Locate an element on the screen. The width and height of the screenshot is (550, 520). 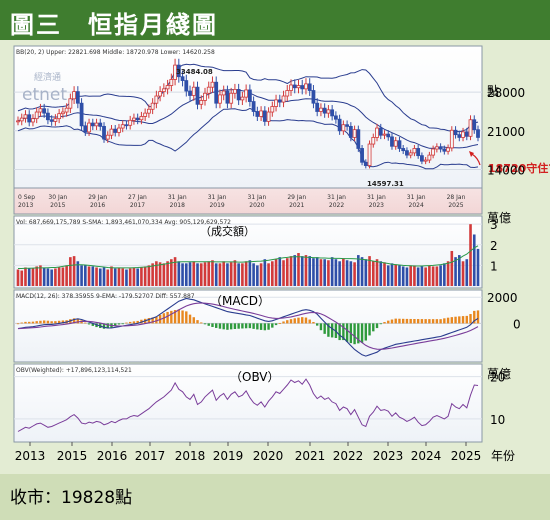
price-date-tick: 31 Jan 2023 is located at coordinates (376, 201).